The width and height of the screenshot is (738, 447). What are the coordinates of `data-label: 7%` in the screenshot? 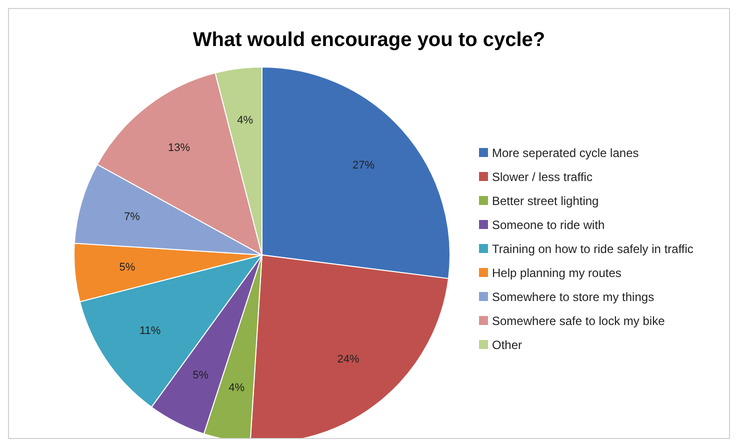 It's located at (132, 217).